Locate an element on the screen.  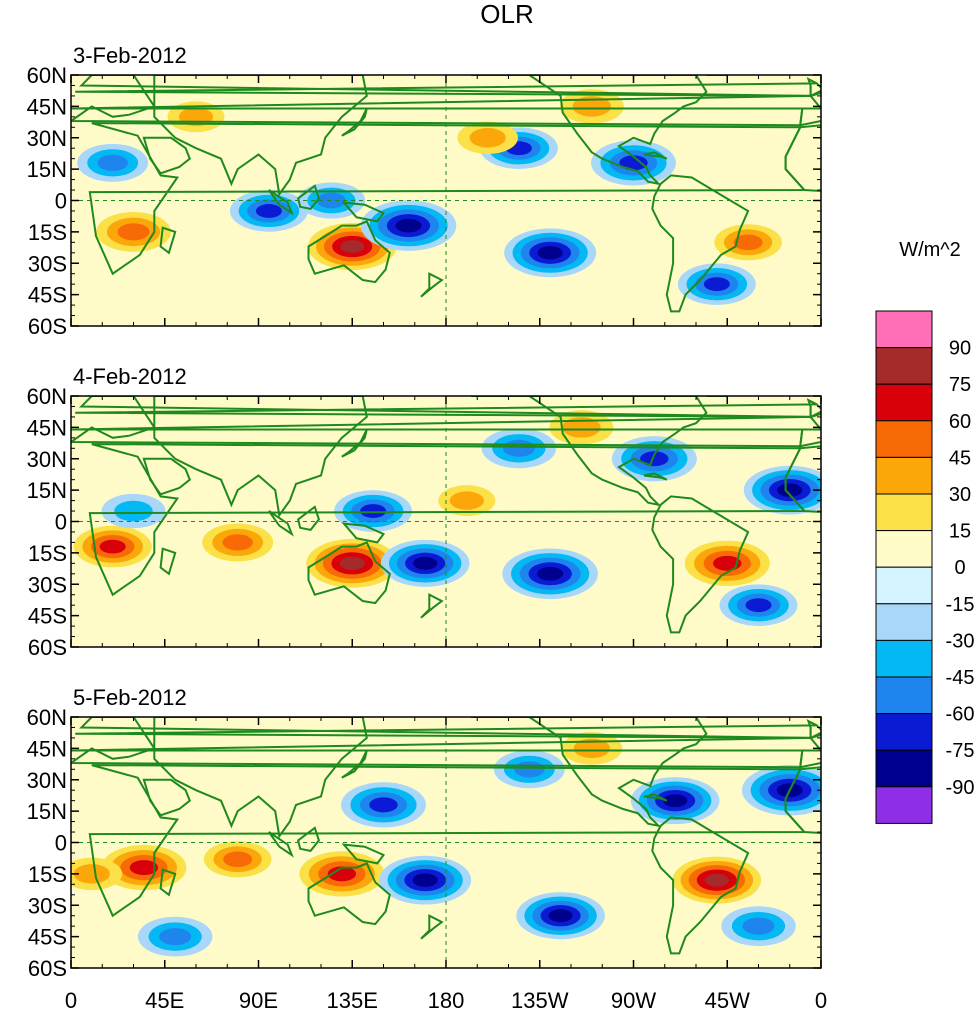
panel-date-label: 3-Feb-2012 is located at coordinates (130, 55).